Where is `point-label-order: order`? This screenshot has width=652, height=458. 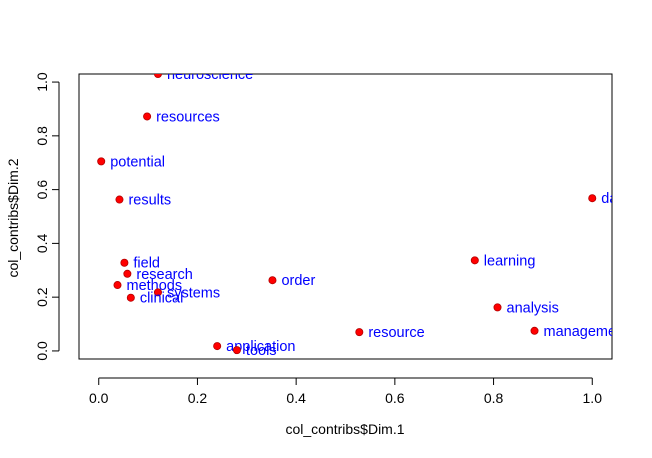 point-label-order: order is located at coordinates (298, 281).